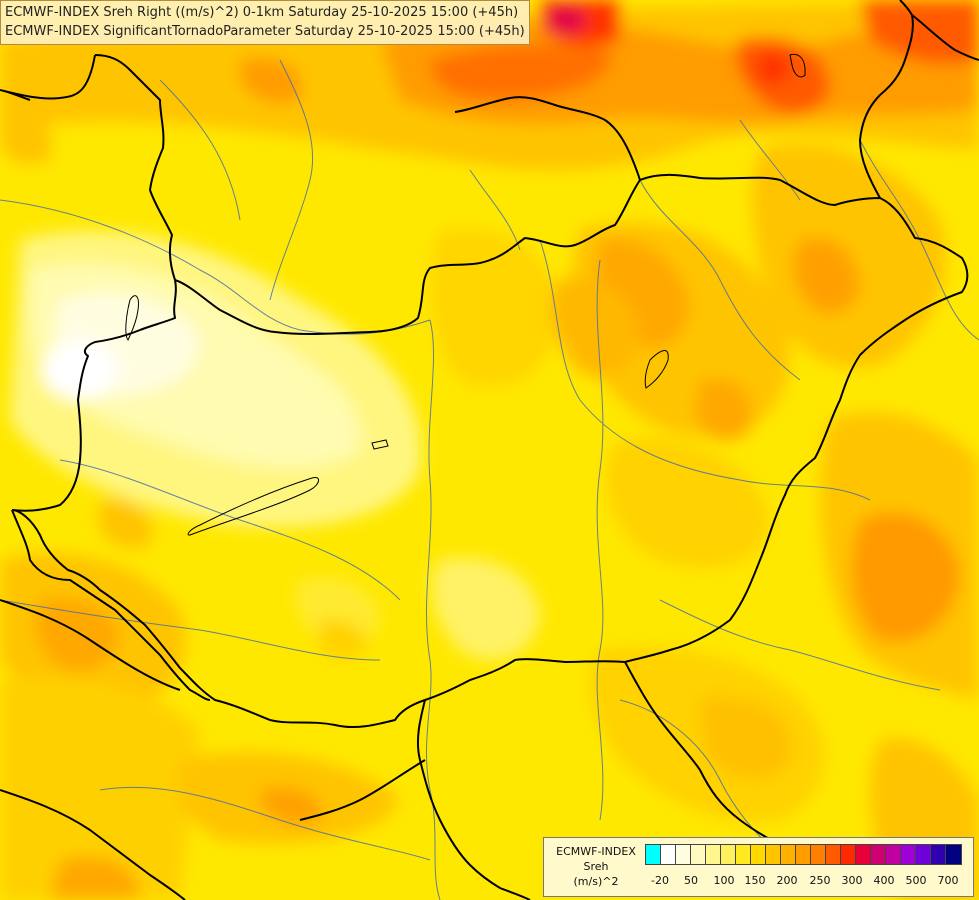  Describe the element at coordinates (948, 880) in the screenshot. I see `legend-tick-label: 700` at that location.